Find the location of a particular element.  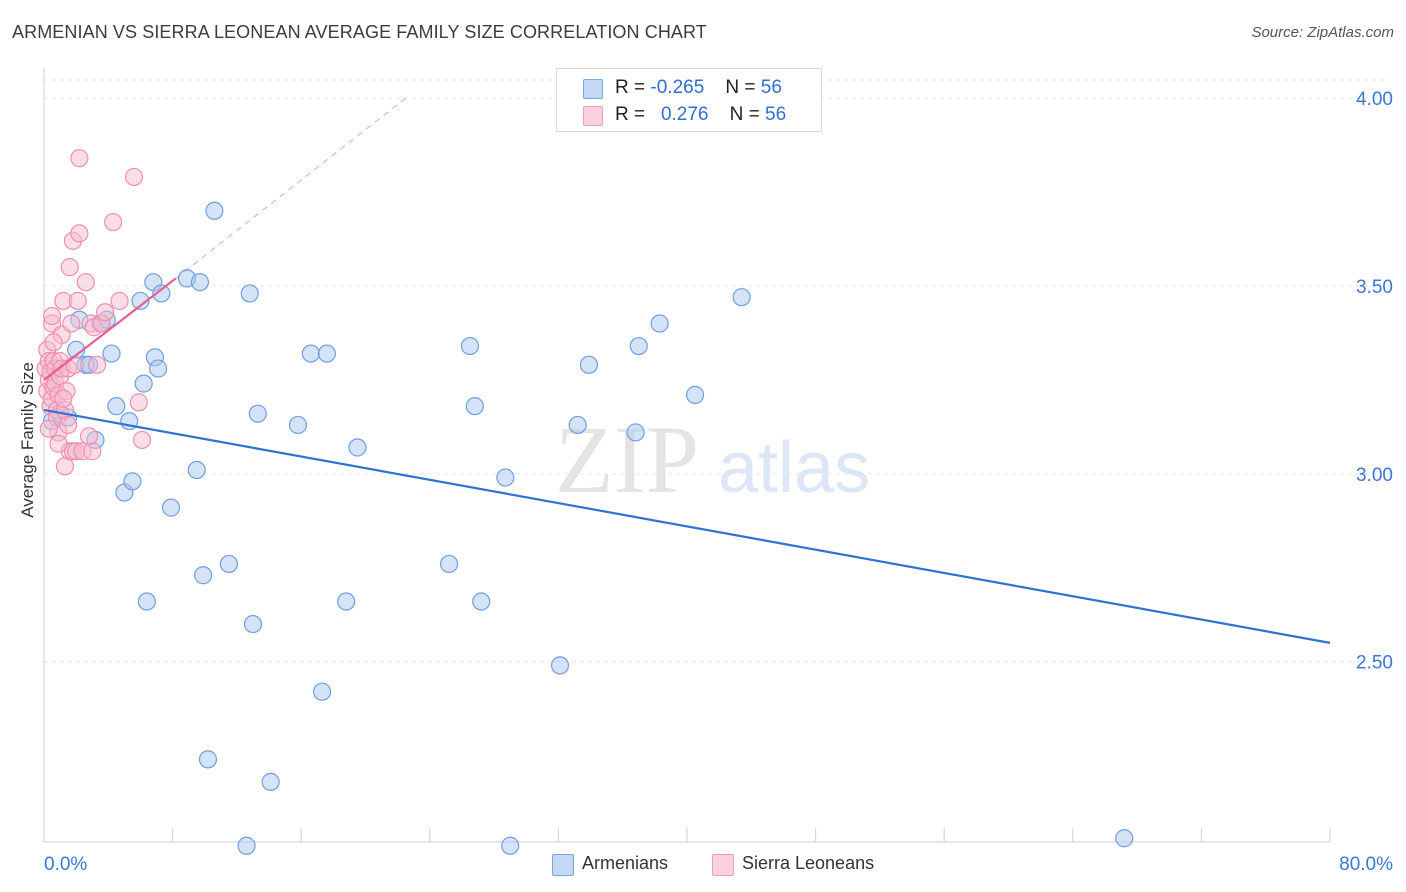

watermark: ZIP atlas is located at coordinates (712, 459).